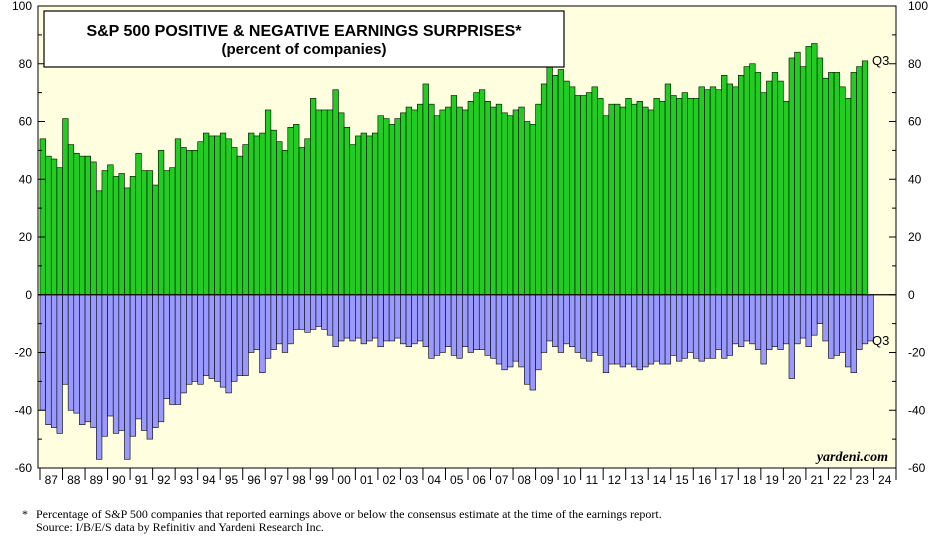  I want to click on x-tick-label: 12, so click(615, 480).